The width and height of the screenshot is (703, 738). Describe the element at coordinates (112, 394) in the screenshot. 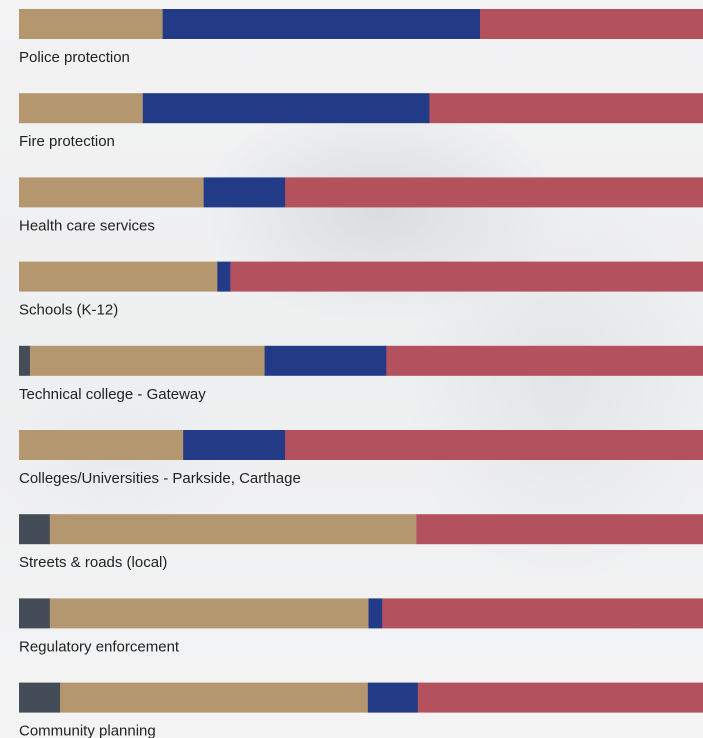

I see `category-label: Technical college - Gateway` at that location.